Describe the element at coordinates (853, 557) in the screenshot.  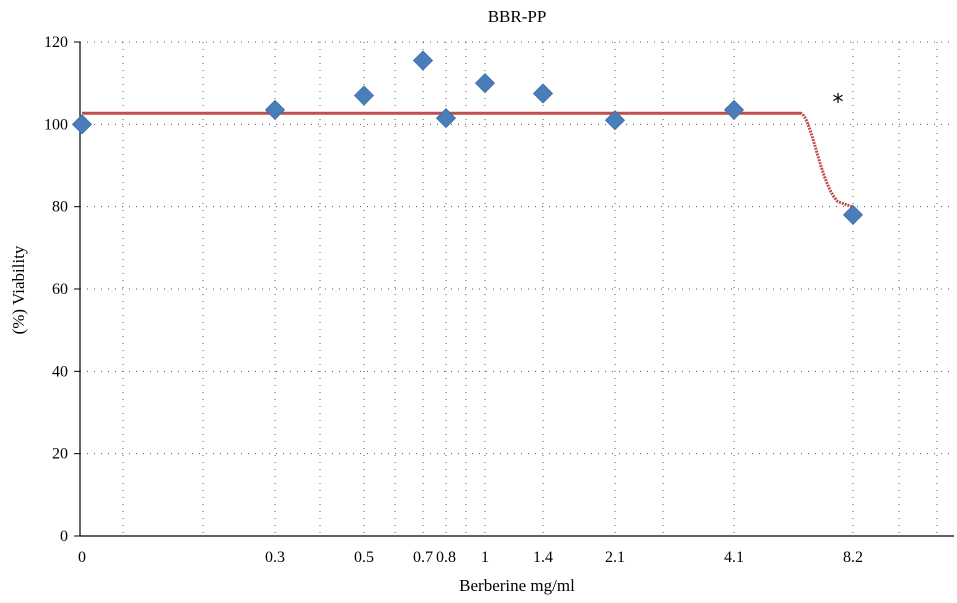
I see `x-tick-label: 8.2` at that location.